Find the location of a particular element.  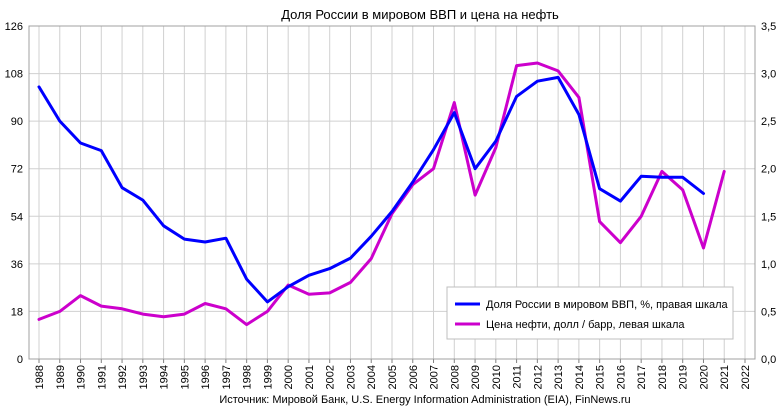

legend-box is located at coordinates (590, 313).